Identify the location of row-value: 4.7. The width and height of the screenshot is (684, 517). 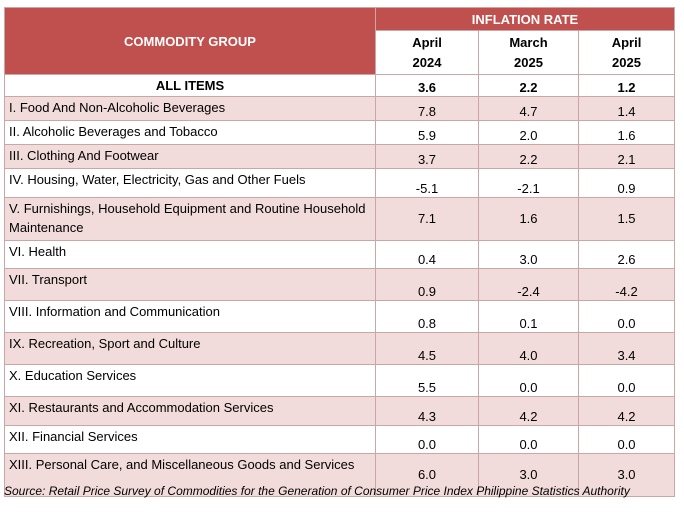
(528, 108).